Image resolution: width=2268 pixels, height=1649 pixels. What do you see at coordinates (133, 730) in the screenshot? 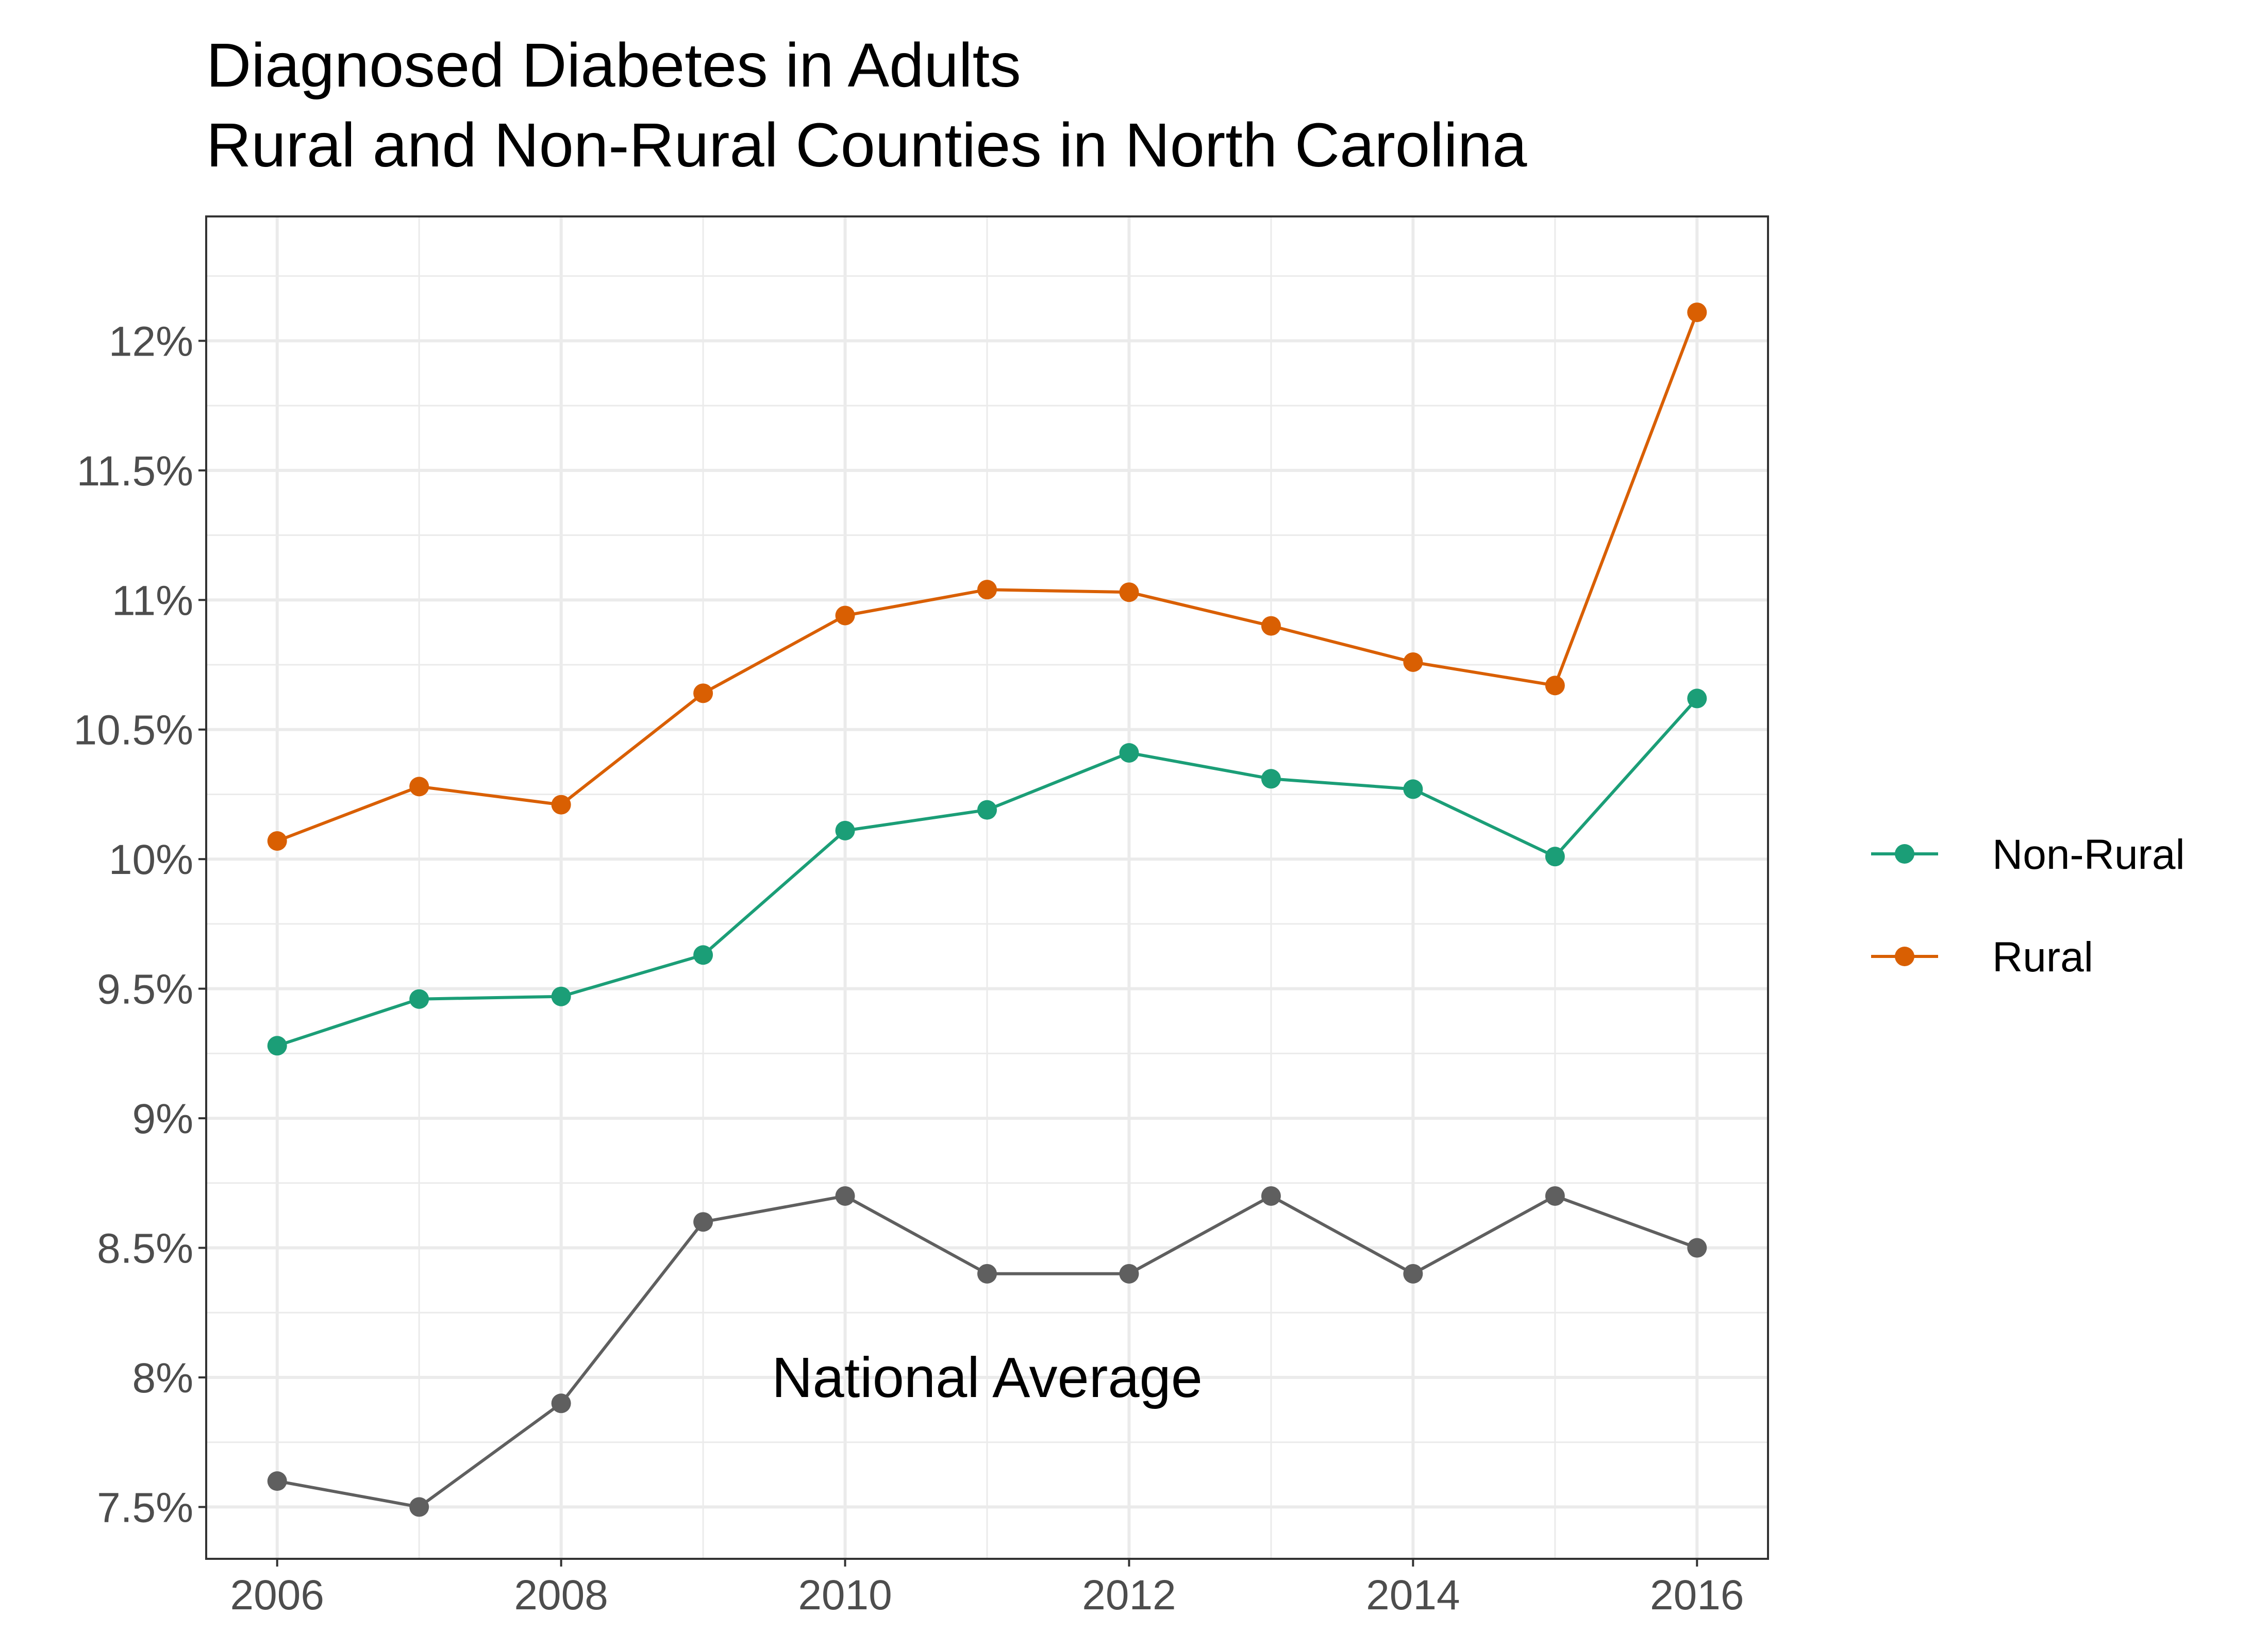
I see `y-tick-label: 10.5%` at bounding box center [133, 730].